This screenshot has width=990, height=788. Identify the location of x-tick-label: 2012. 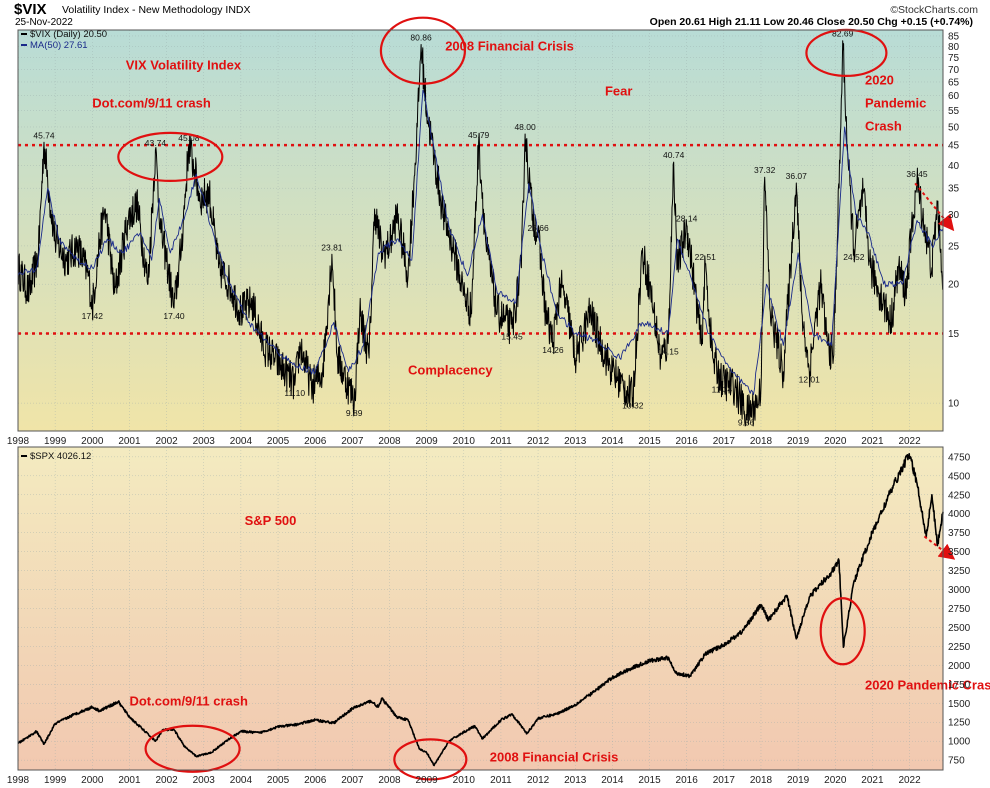
(538, 441).